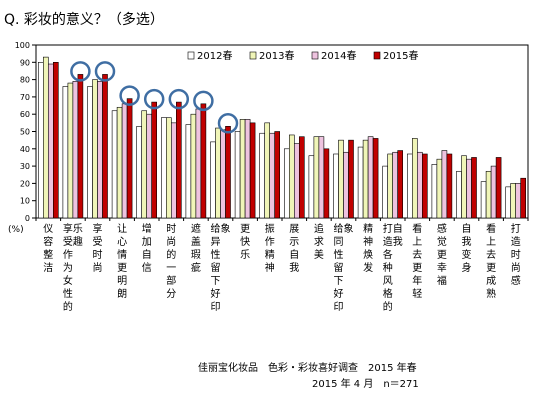 The height and width of the screenshot is (401, 551). Describe the element at coordinates (360, 182) in the screenshot. I see `bar-2012春-精神焕发` at that location.